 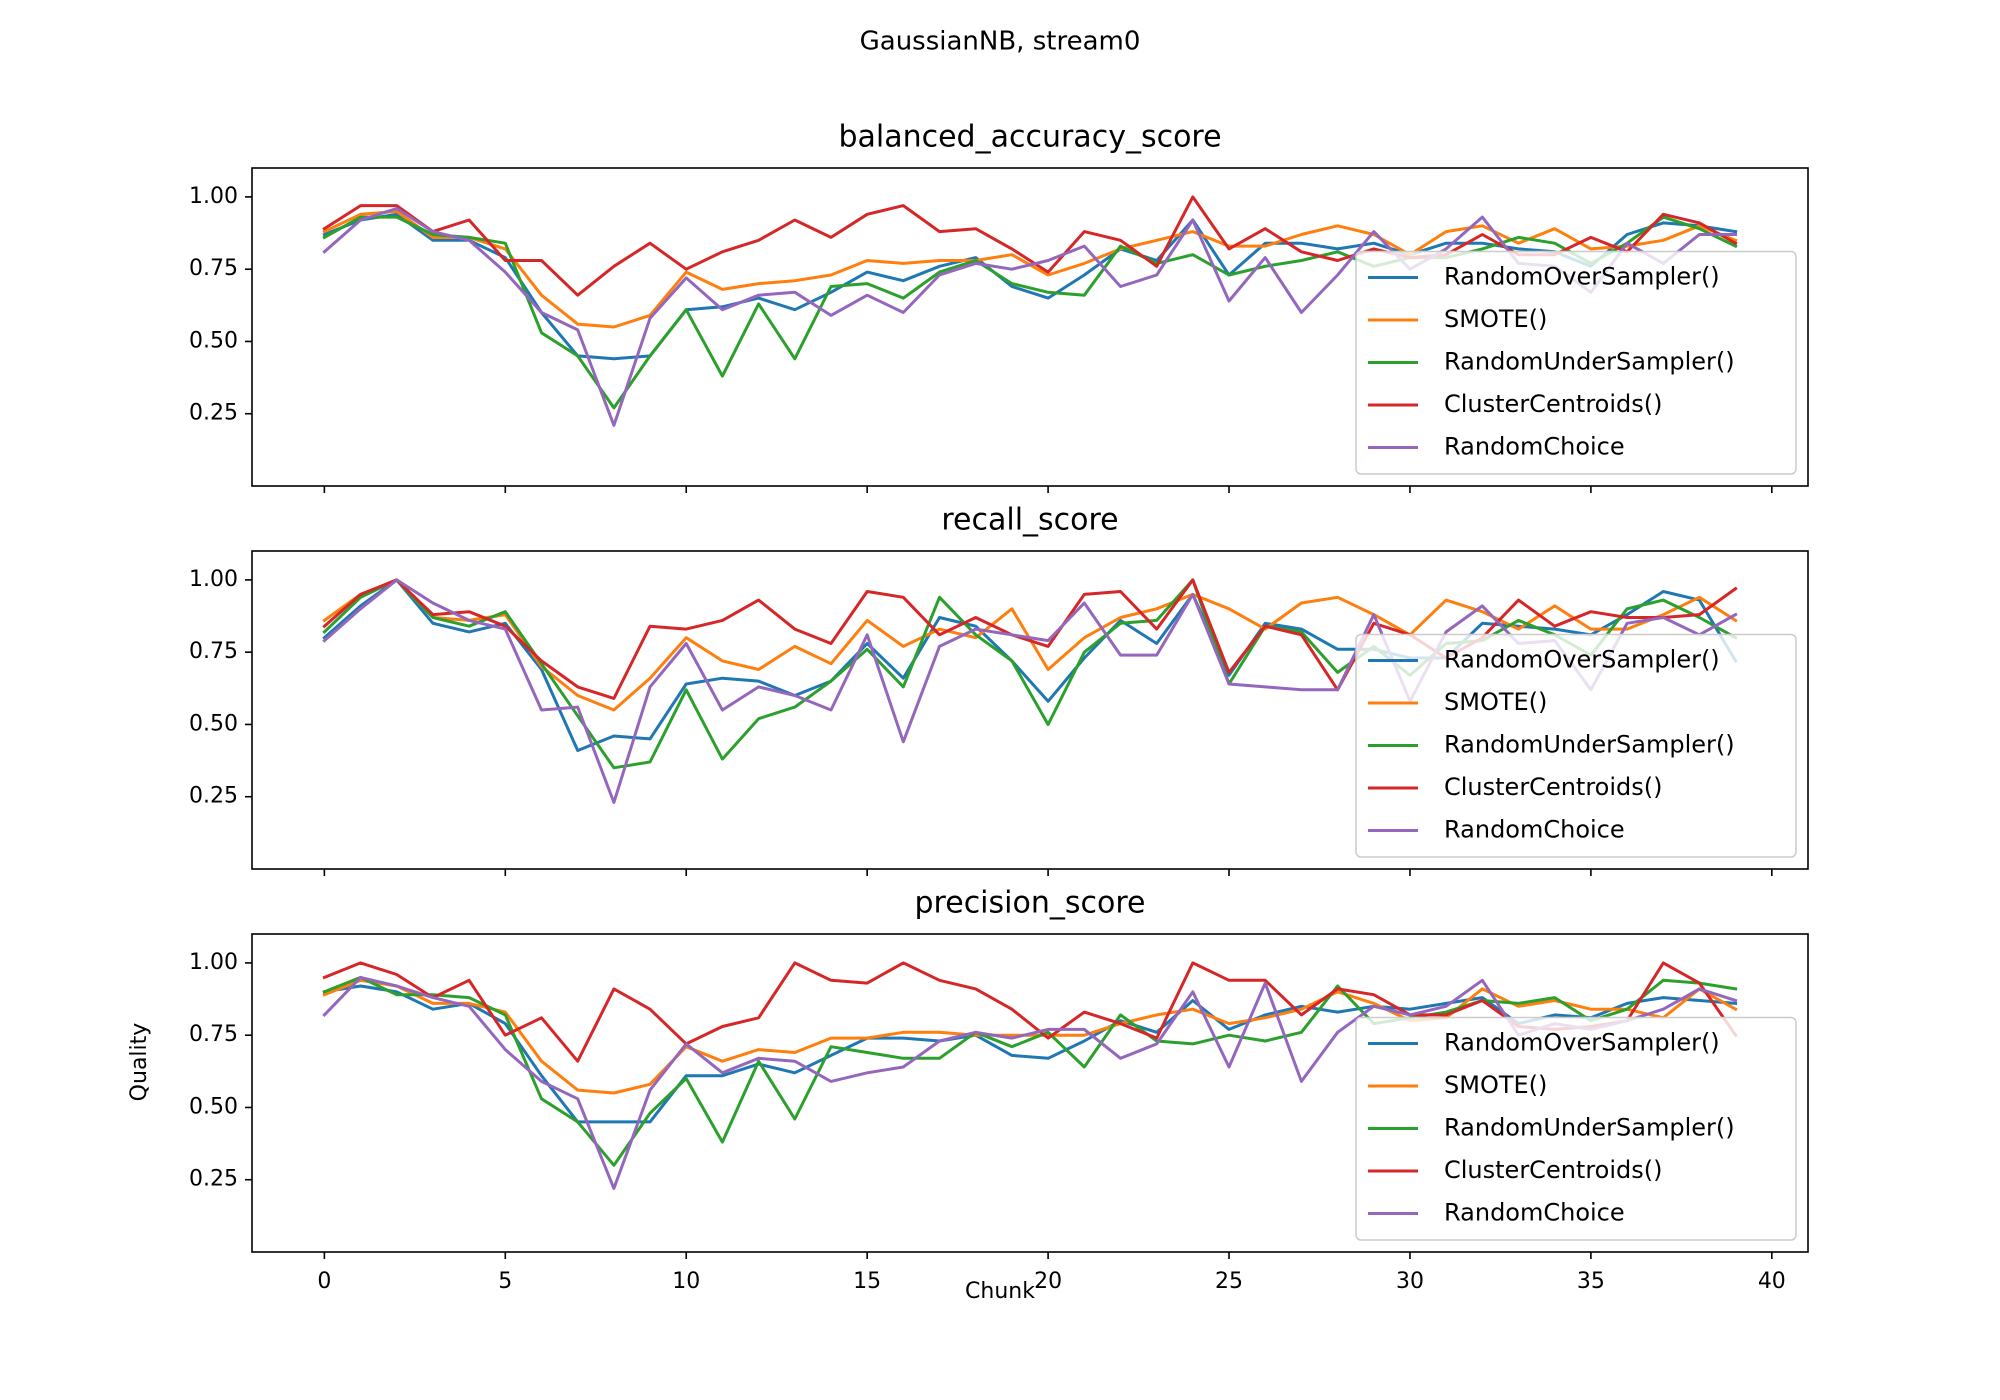 I want to click on subplot-title: recall_score, so click(x=1029, y=520).